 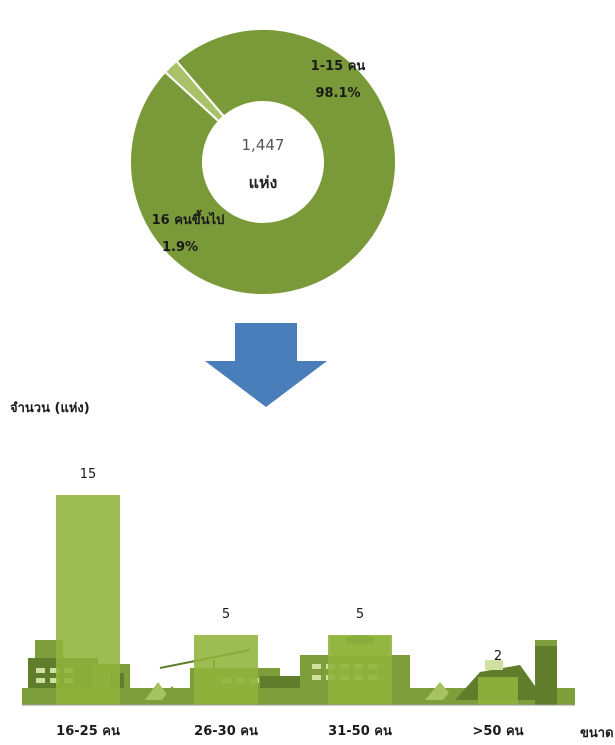 What do you see at coordinates (50, 408) in the screenshot?
I see `y-axis-title: จำนวน (แห่ง)` at bounding box center [50, 408].